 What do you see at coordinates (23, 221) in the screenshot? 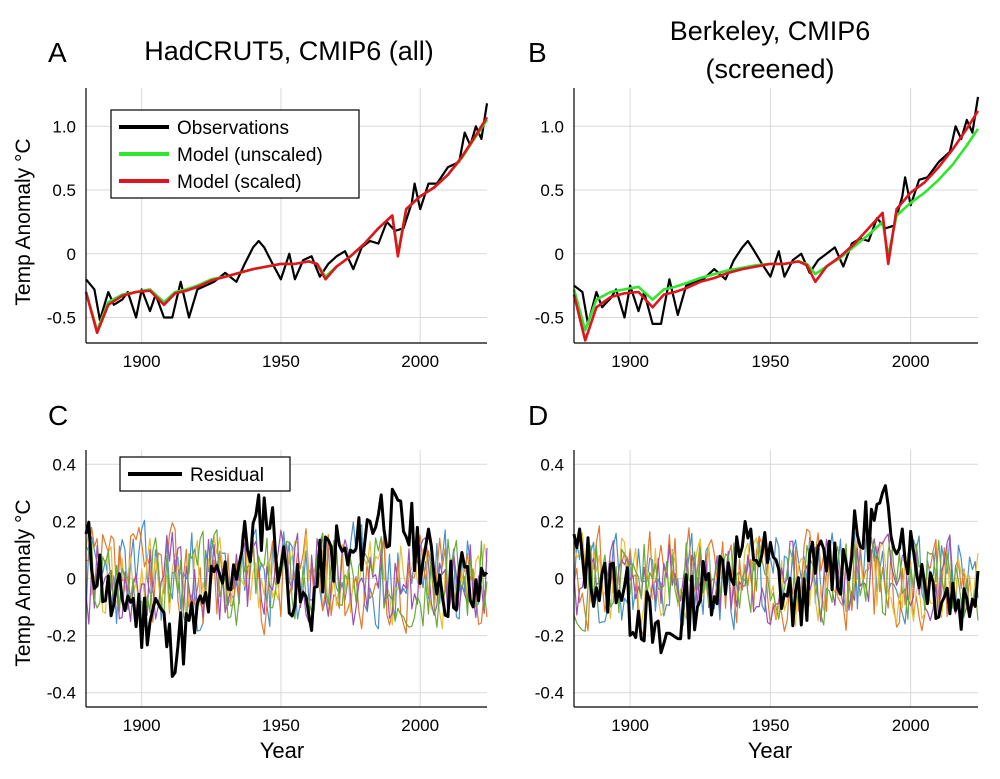
I see `y-axis-label-top: Temp Anomaly °C` at bounding box center [23, 221].